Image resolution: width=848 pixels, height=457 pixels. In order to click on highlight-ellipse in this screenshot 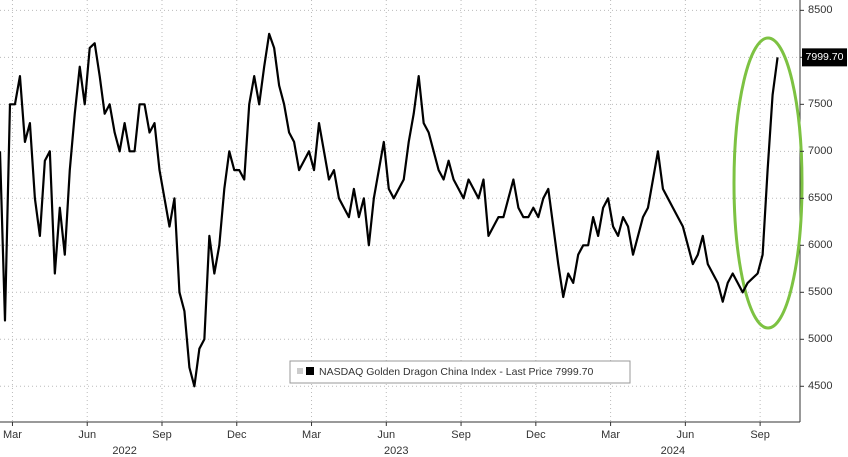, I will do `click(768, 183)`.